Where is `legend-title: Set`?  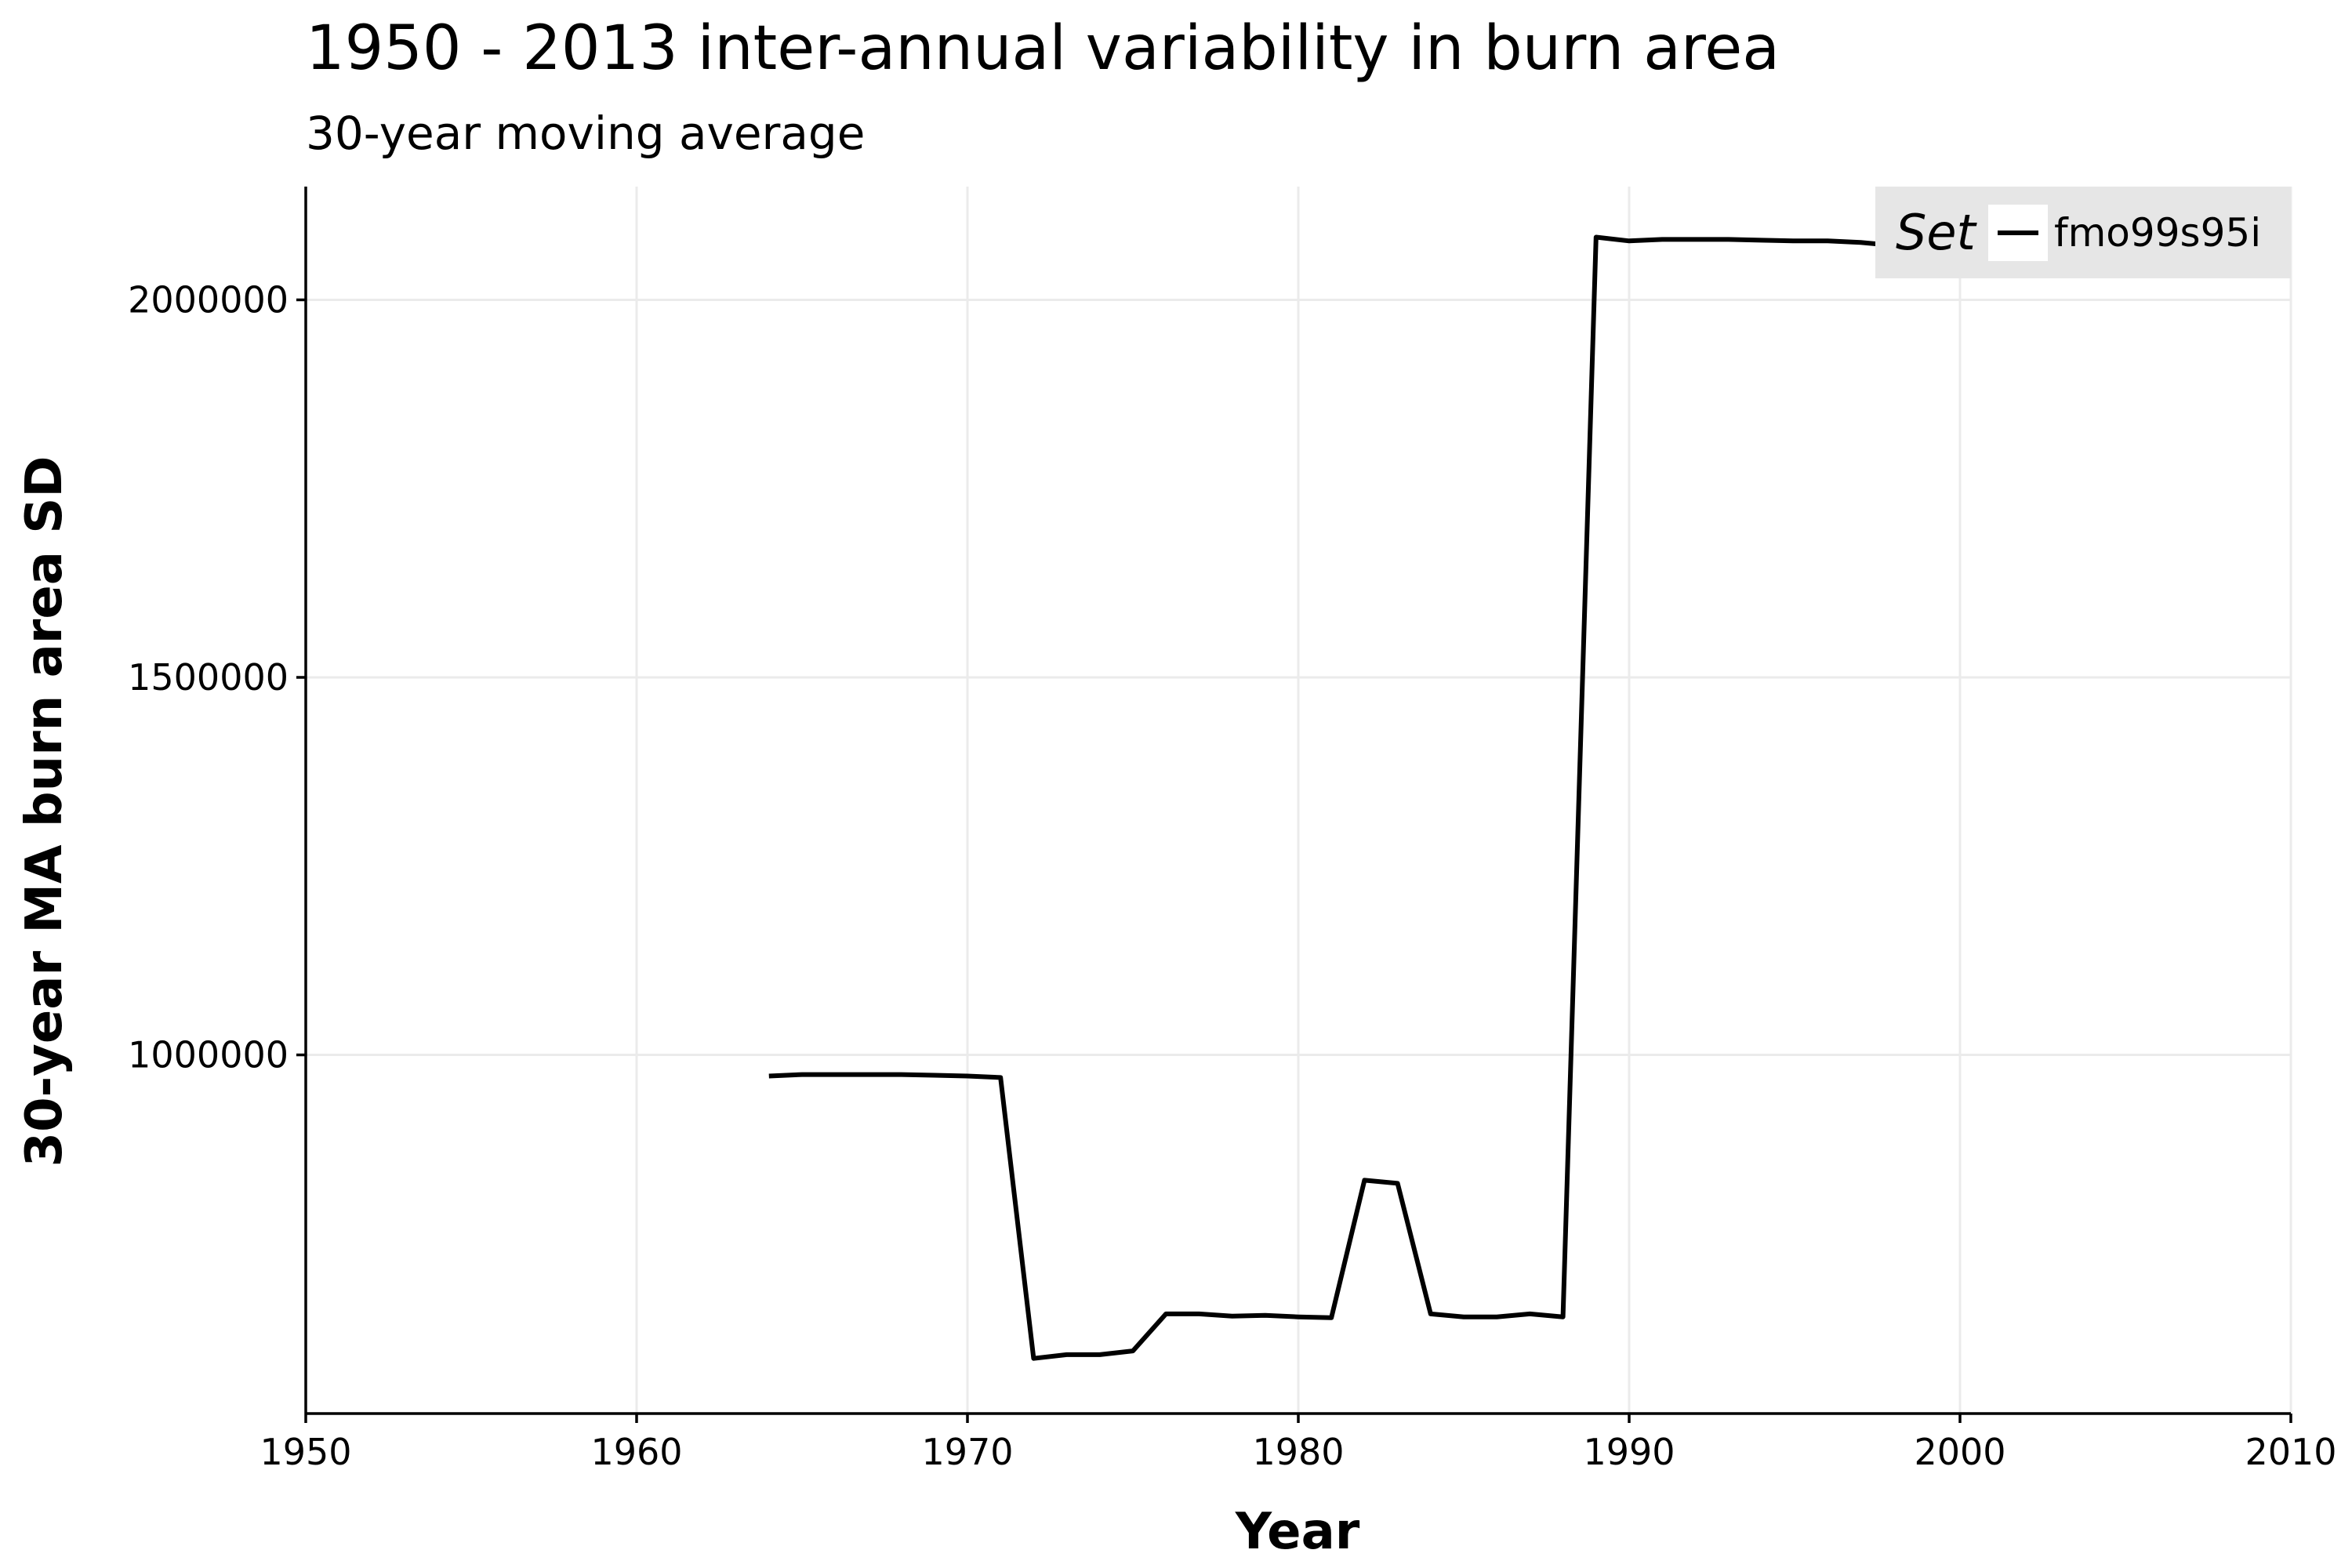 legend-title: Set is located at coordinates (1937, 232).